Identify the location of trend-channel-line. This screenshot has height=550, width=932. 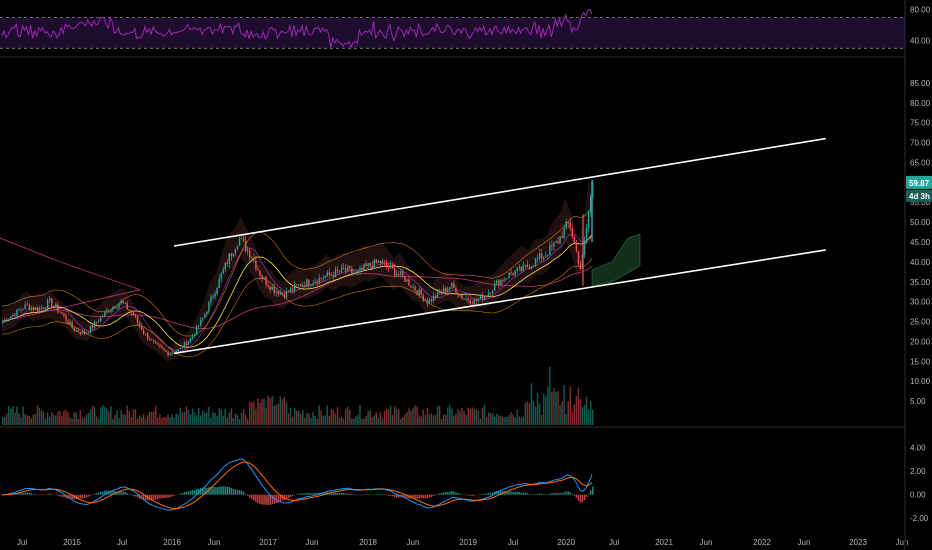
(499, 302).